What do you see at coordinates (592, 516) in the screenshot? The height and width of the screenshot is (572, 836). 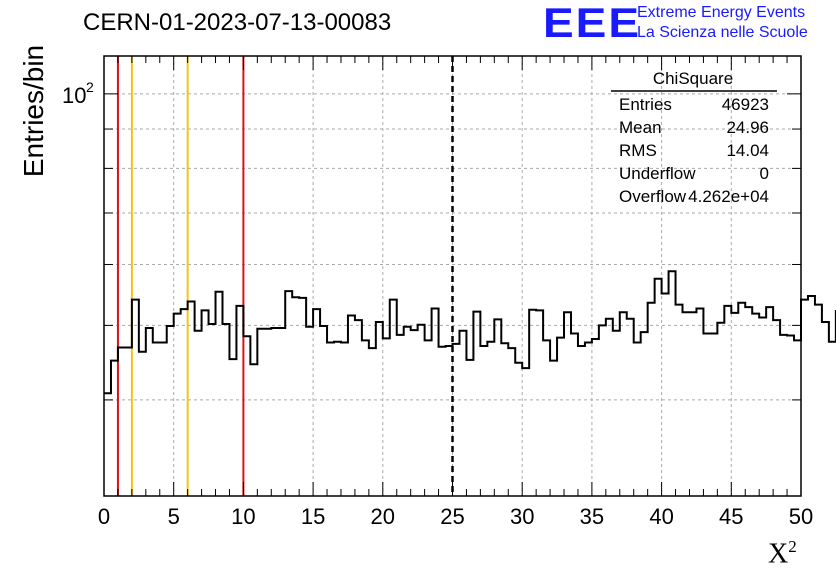 I see `x-tick-label: 35` at bounding box center [592, 516].